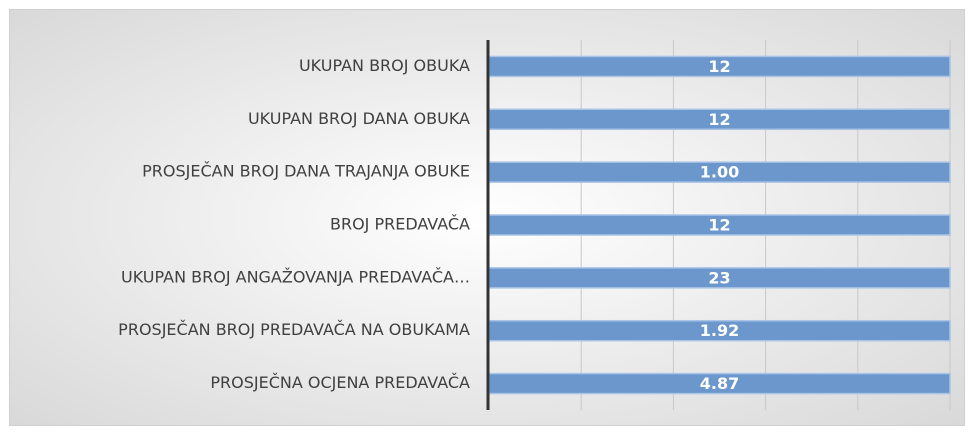  What do you see at coordinates (719, 383) in the screenshot?
I see `data-label: 4.87` at bounding box center [719, 383].